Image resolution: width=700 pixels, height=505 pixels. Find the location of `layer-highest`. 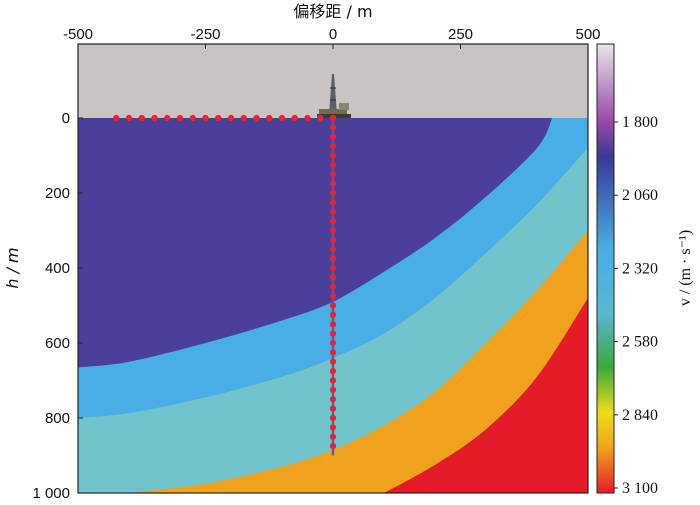

layer-highest is located at coordinates (486, 395).